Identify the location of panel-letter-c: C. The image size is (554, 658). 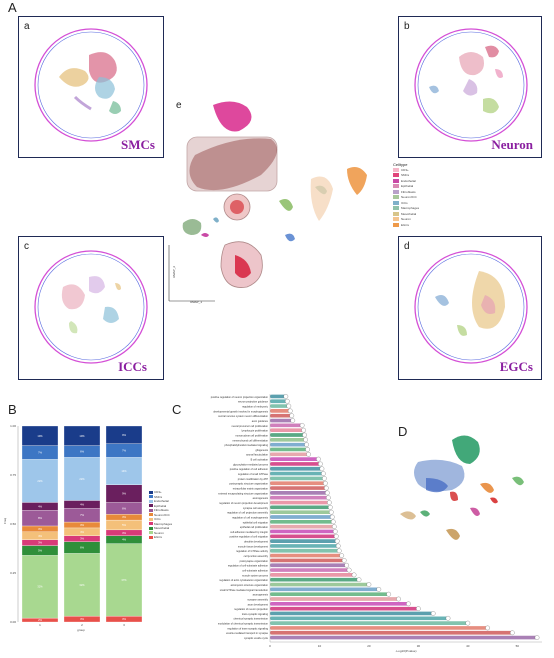
(177, 409).